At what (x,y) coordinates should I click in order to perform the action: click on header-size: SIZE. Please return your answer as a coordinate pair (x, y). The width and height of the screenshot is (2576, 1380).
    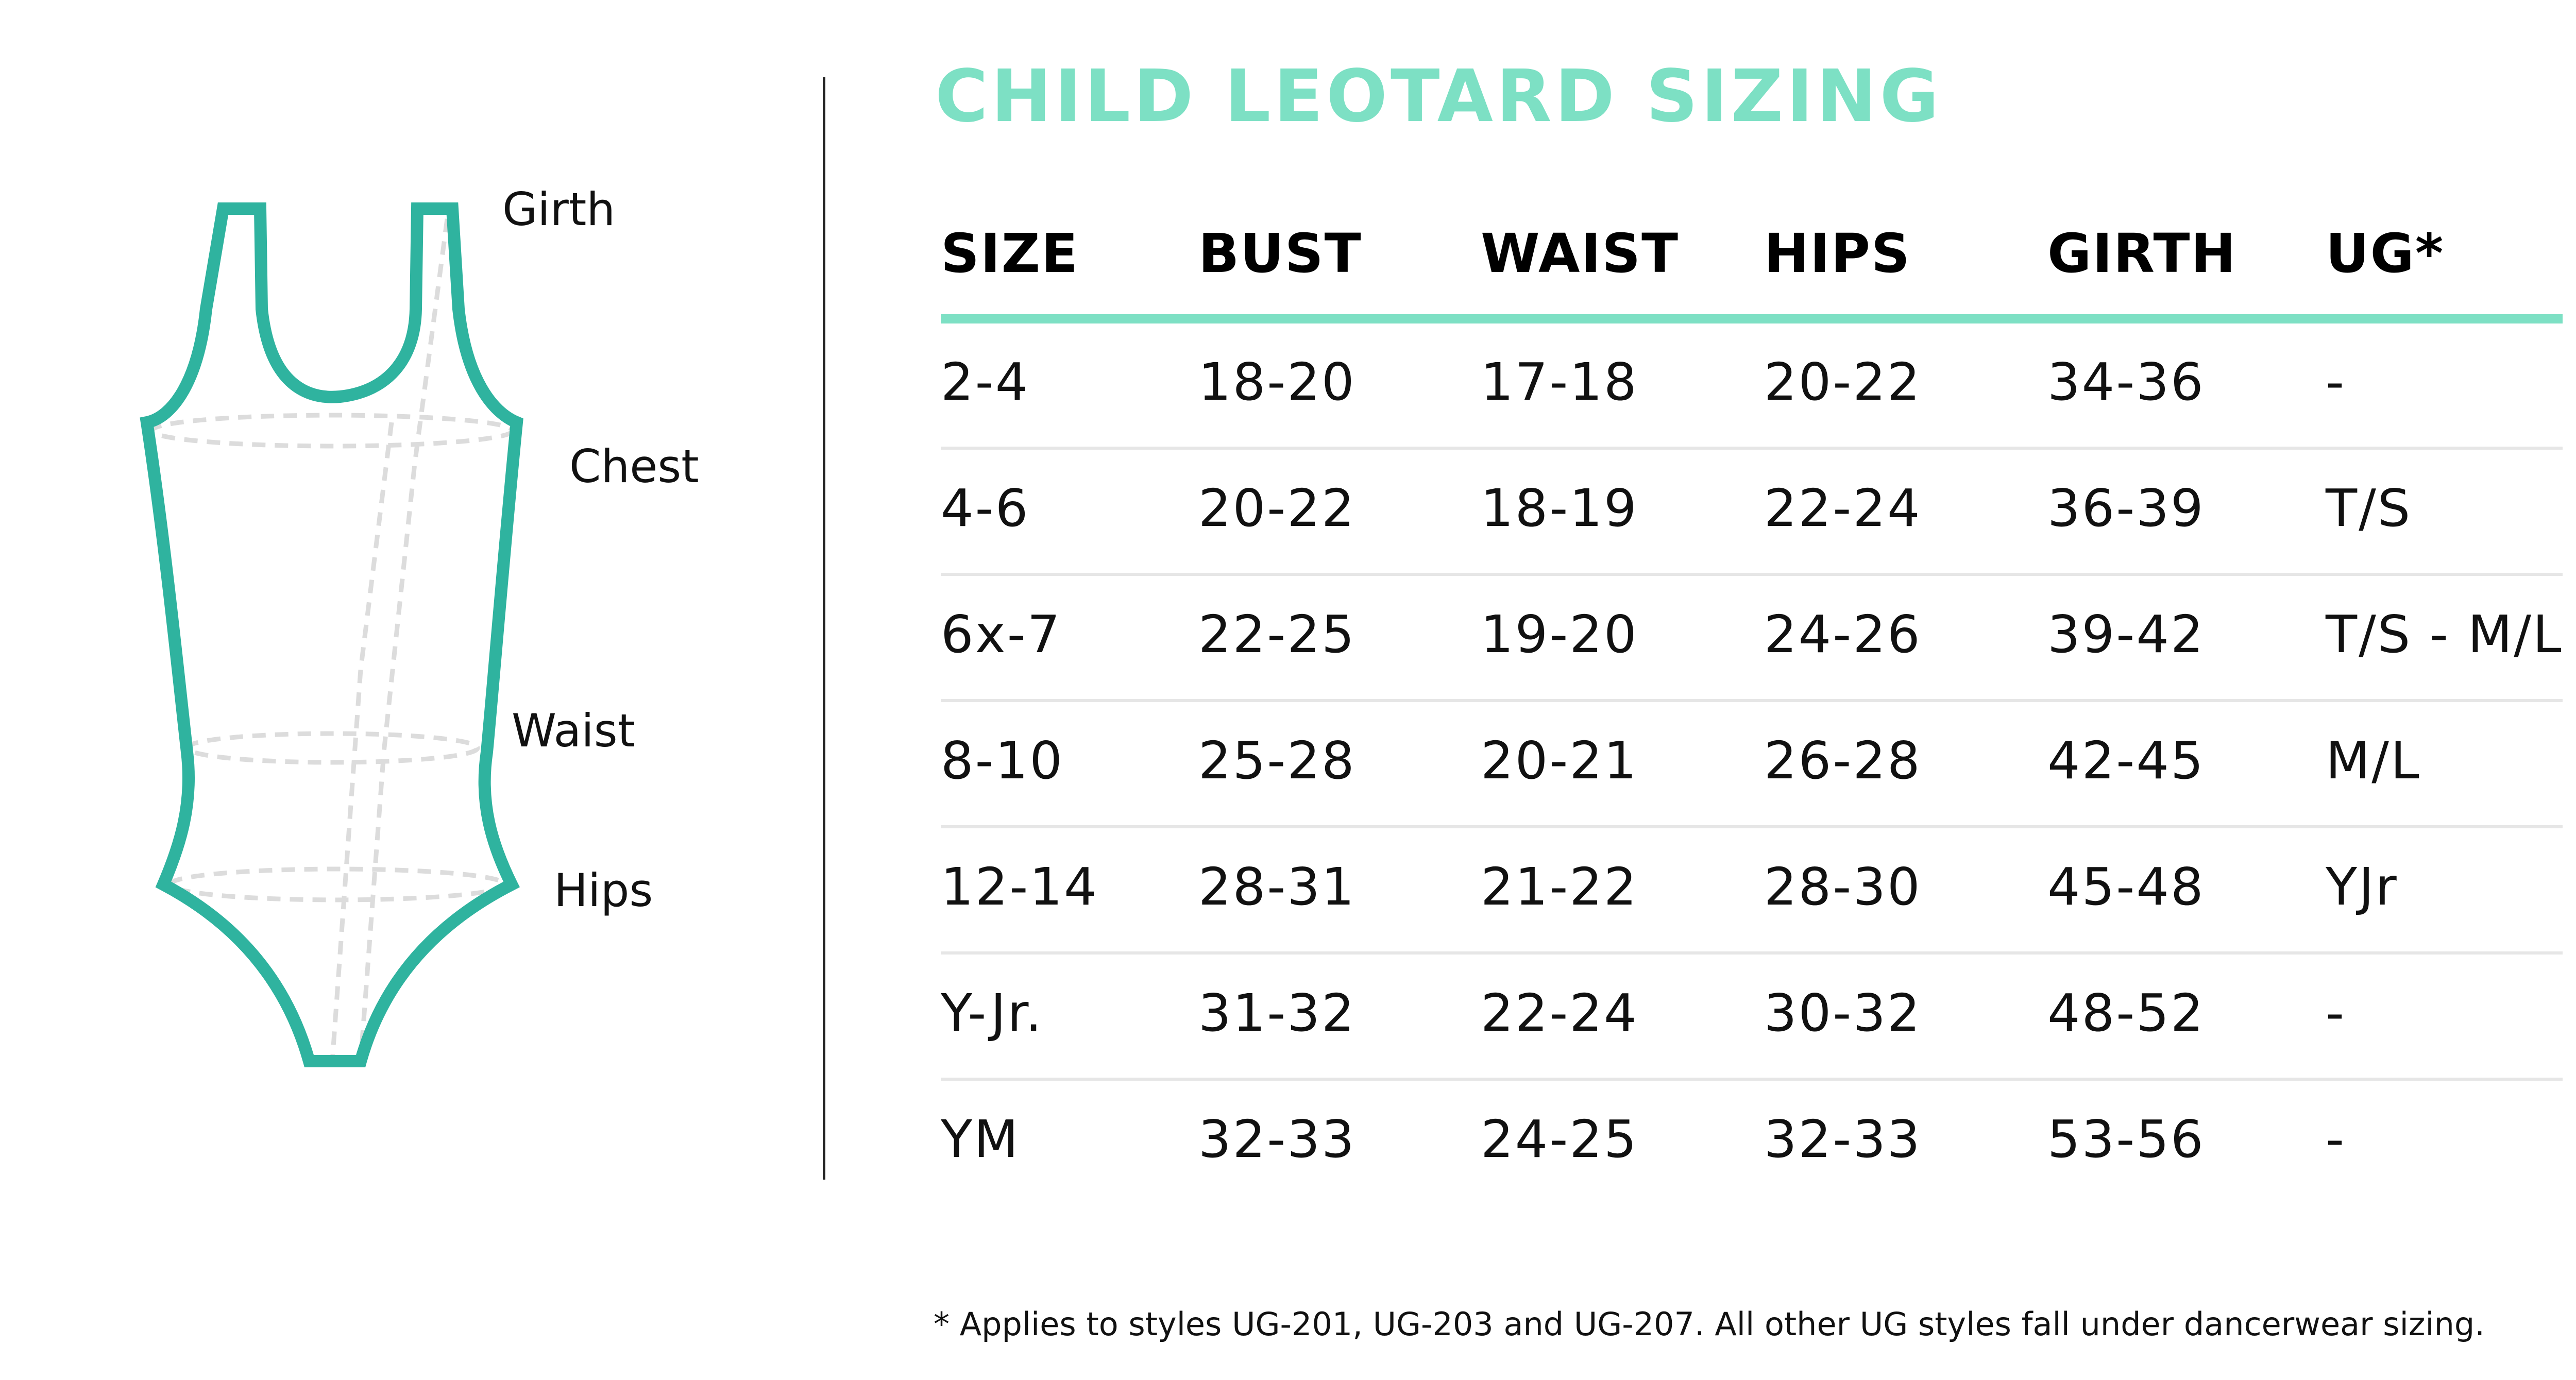
    Looking at the image, I should click on (1010, 254).